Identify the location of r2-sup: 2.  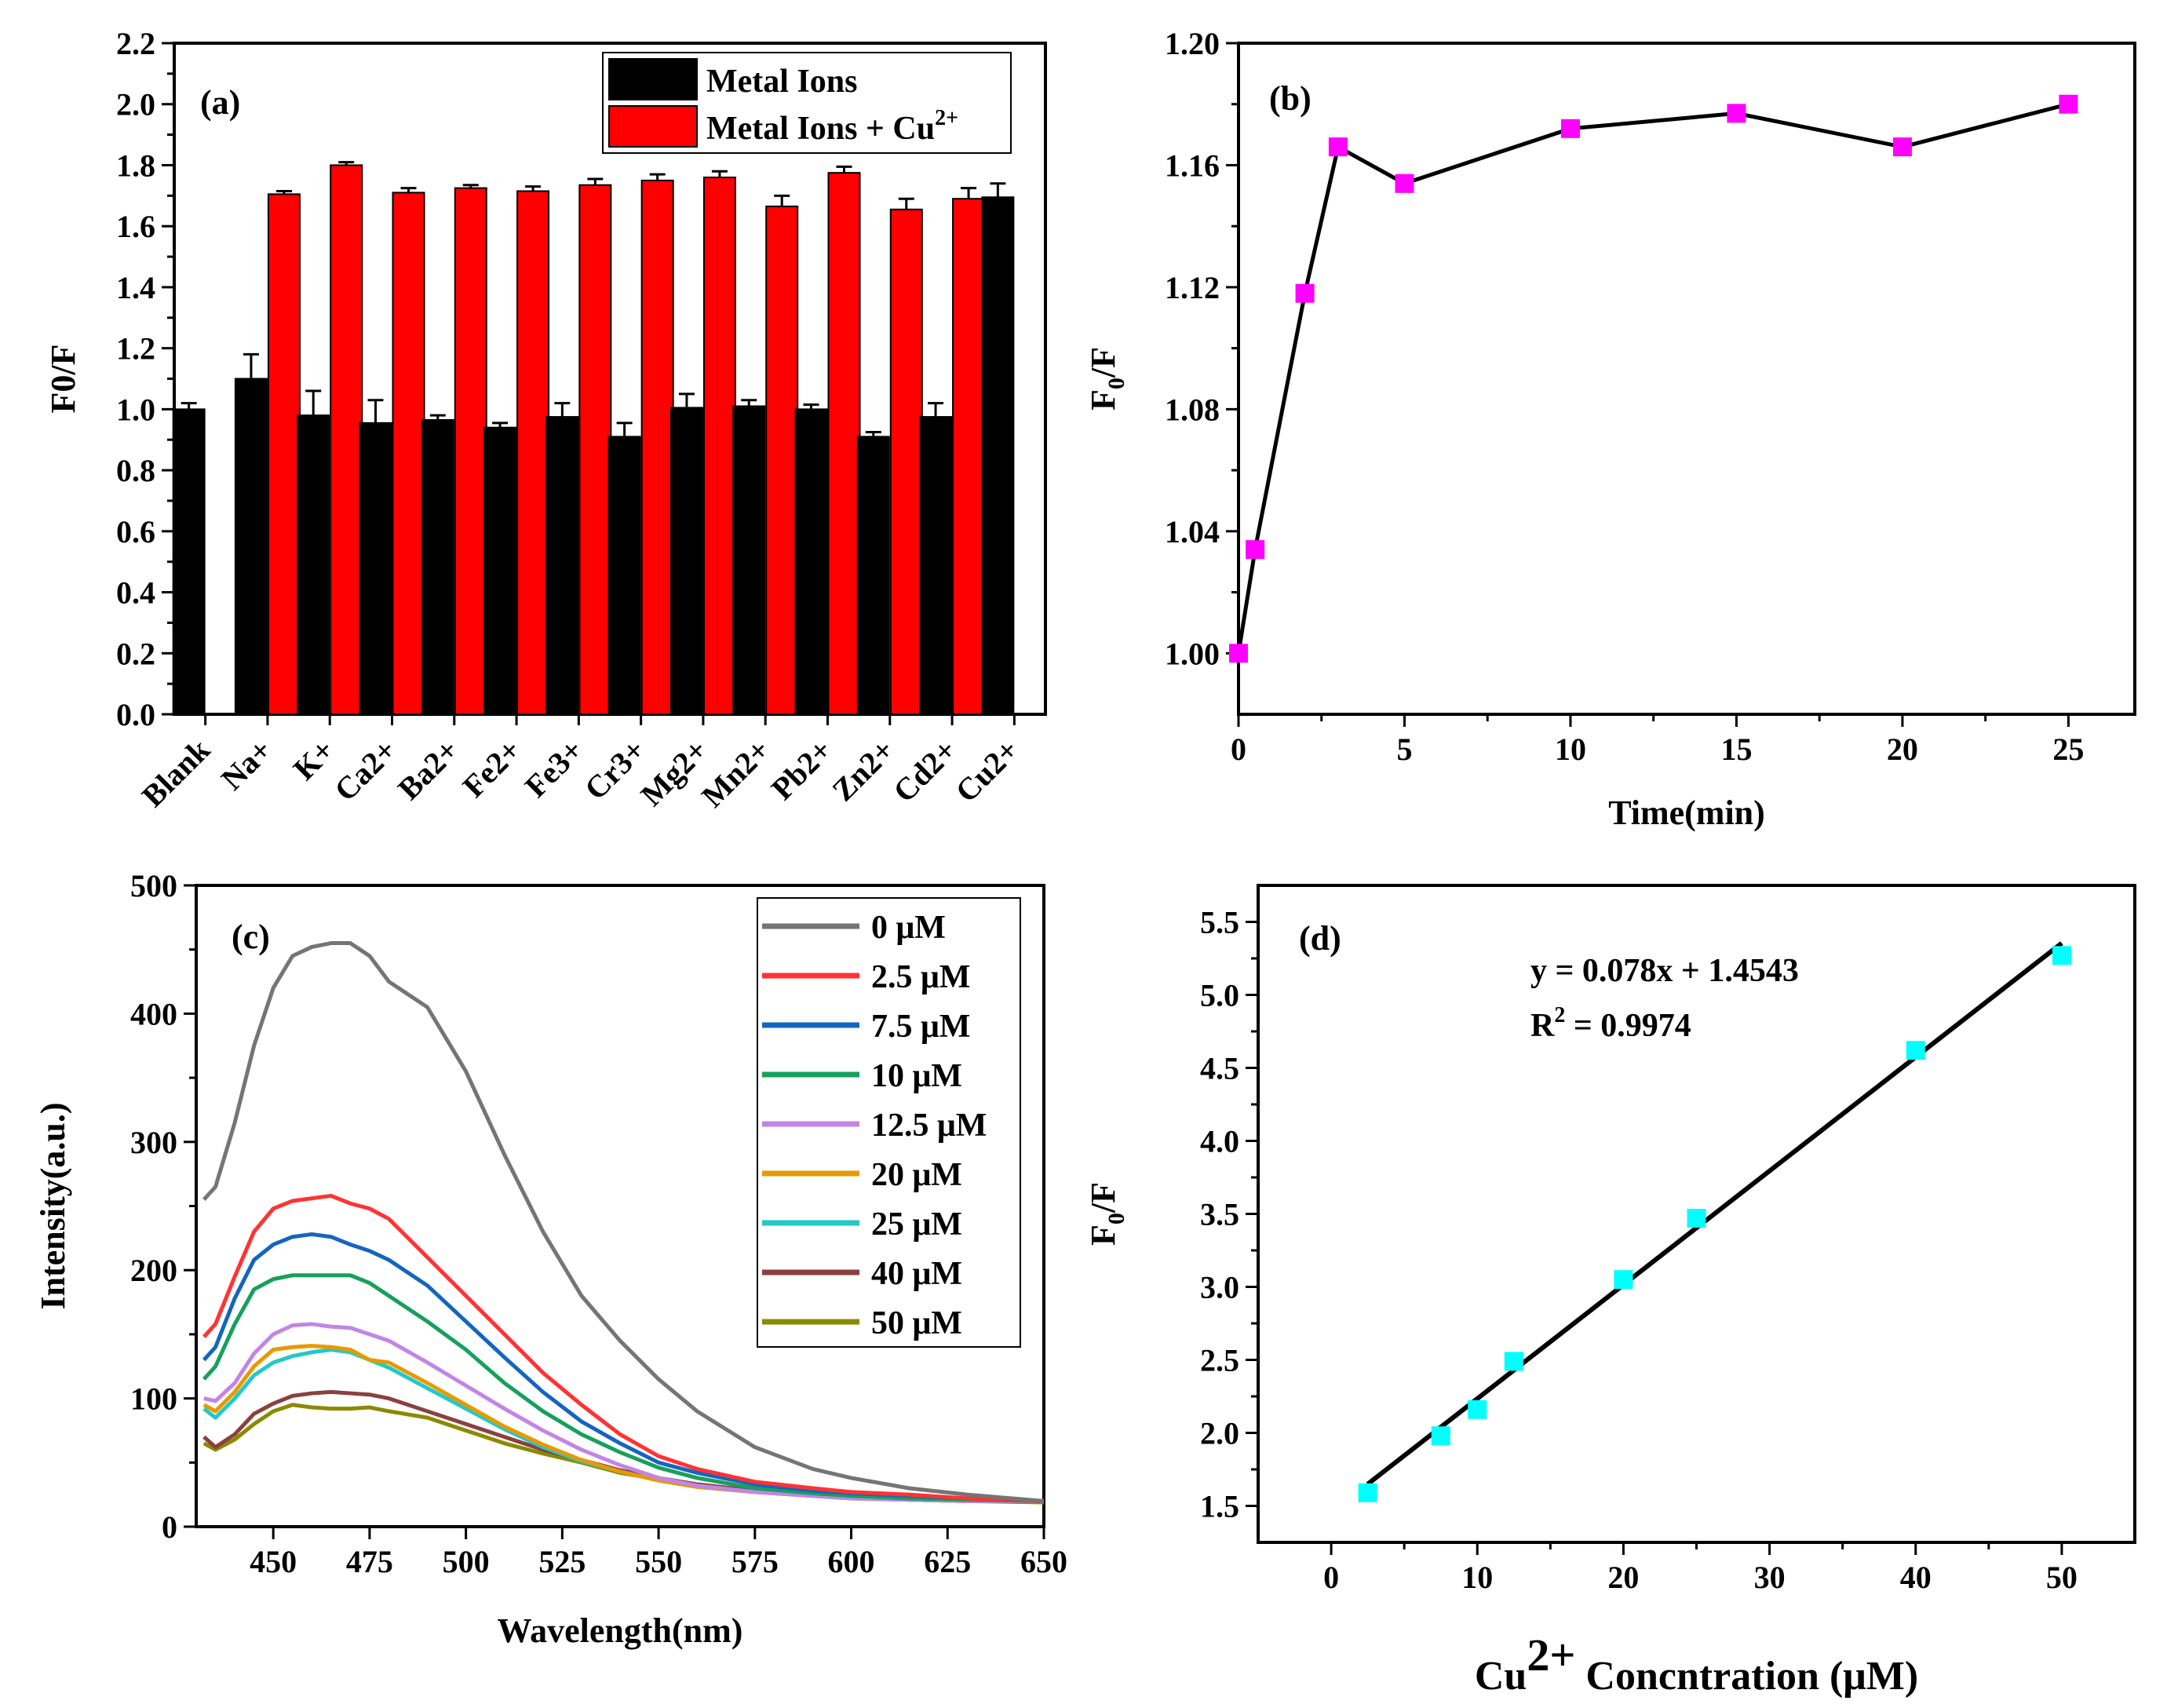
(1559, 1015).